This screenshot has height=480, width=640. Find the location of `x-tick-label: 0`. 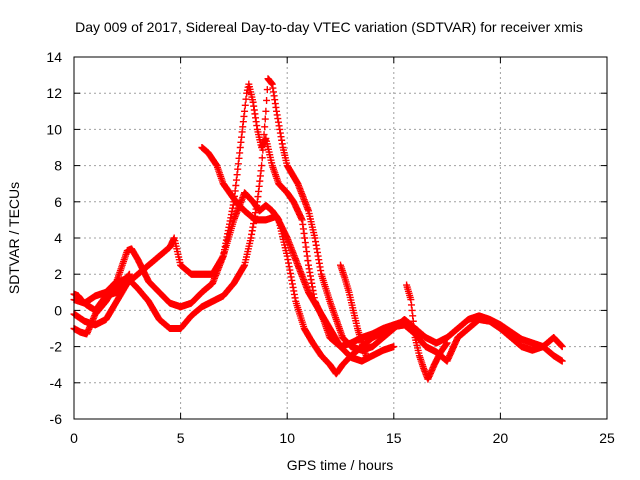

x-tick-label: 0 is located at coordinates (74, 438).